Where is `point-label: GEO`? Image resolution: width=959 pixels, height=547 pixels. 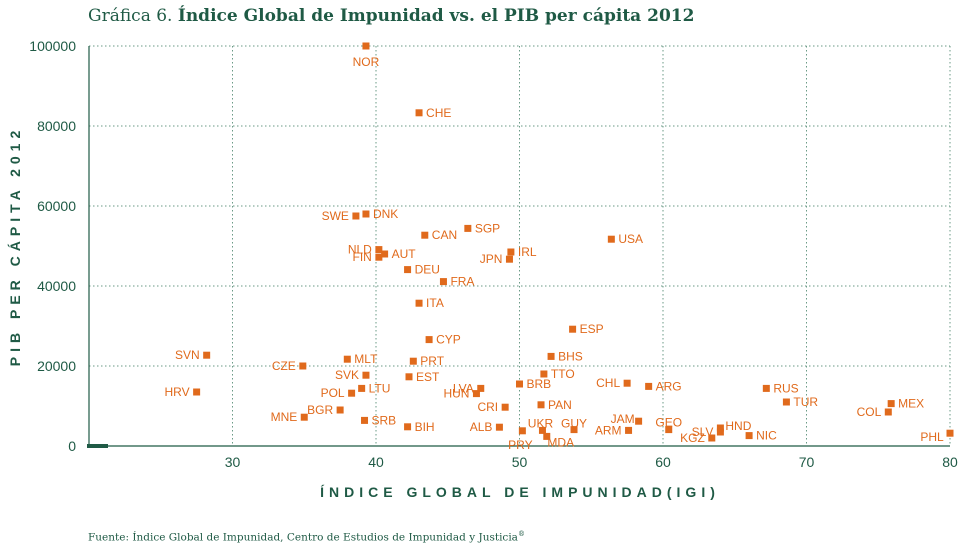
point-label: GEO is located at coordinates (668, 423).